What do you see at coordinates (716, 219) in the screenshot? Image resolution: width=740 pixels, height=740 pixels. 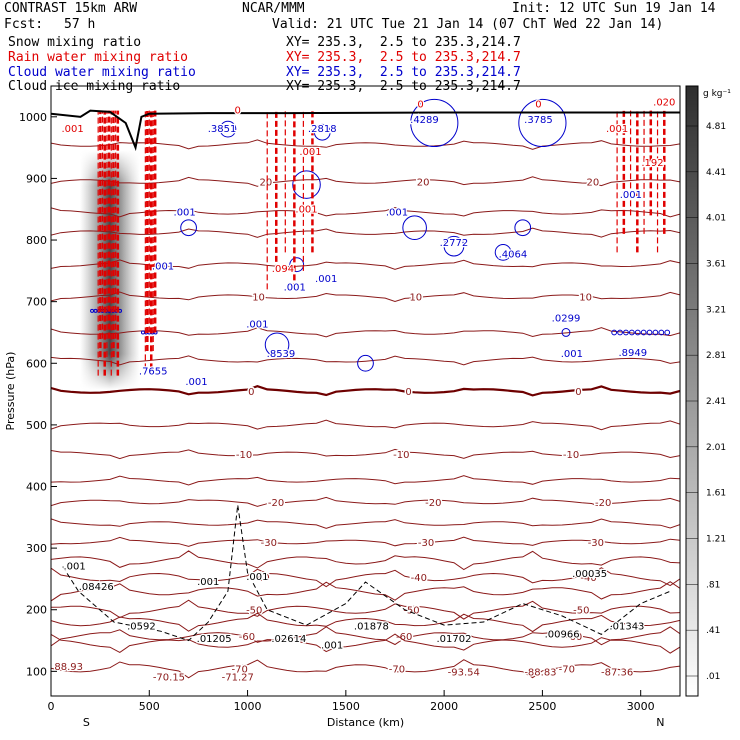 I see `colorbar-label: 4.01` at bounding box center [716, 219].